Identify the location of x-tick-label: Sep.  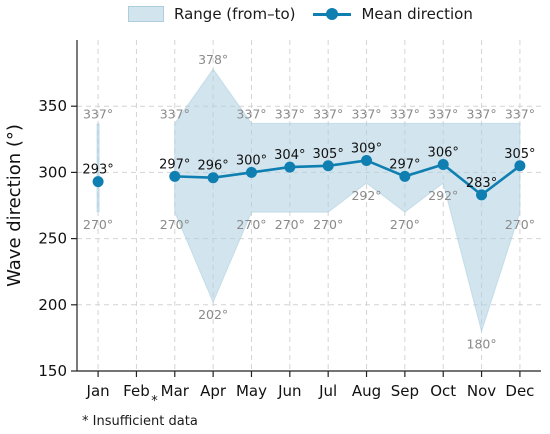
(405, 391).